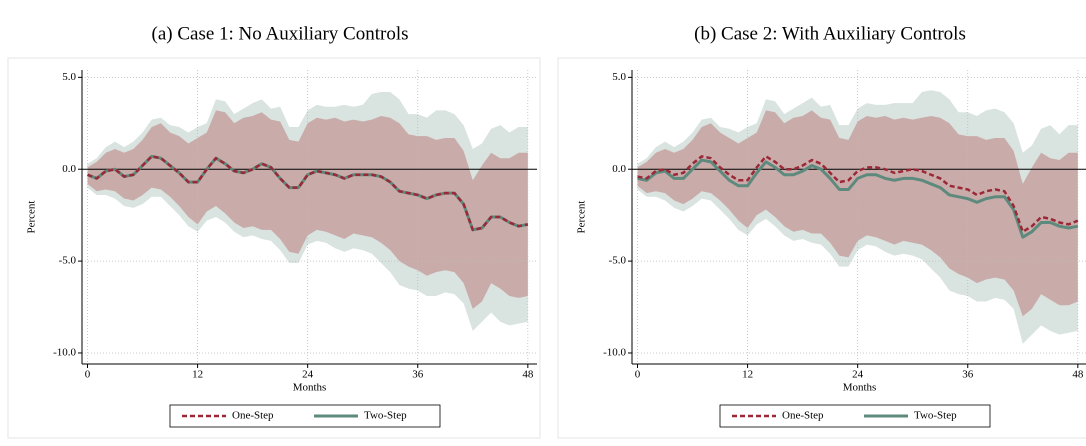 This screenshot has height=446, width=1086. I want to click on panel-title: (b) Case 2: With Auxiliary Controls, so click(830, 33).